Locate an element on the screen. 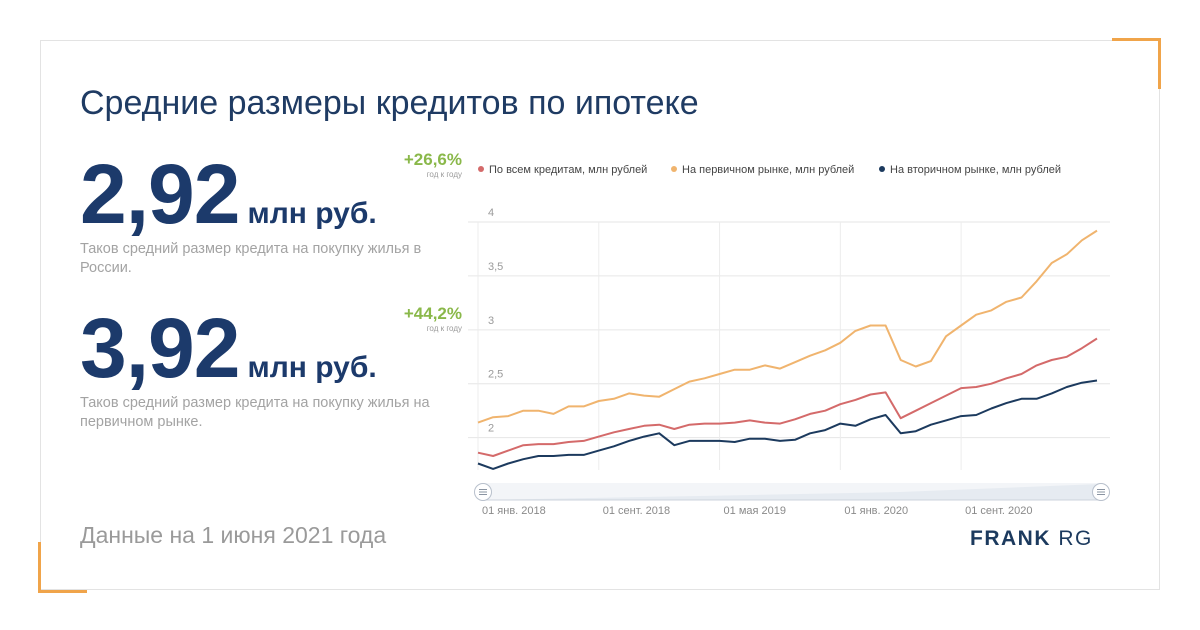 This screenshot has height=630, width=1200. change: +44,2% год к году is located at coordinates (433, 318).